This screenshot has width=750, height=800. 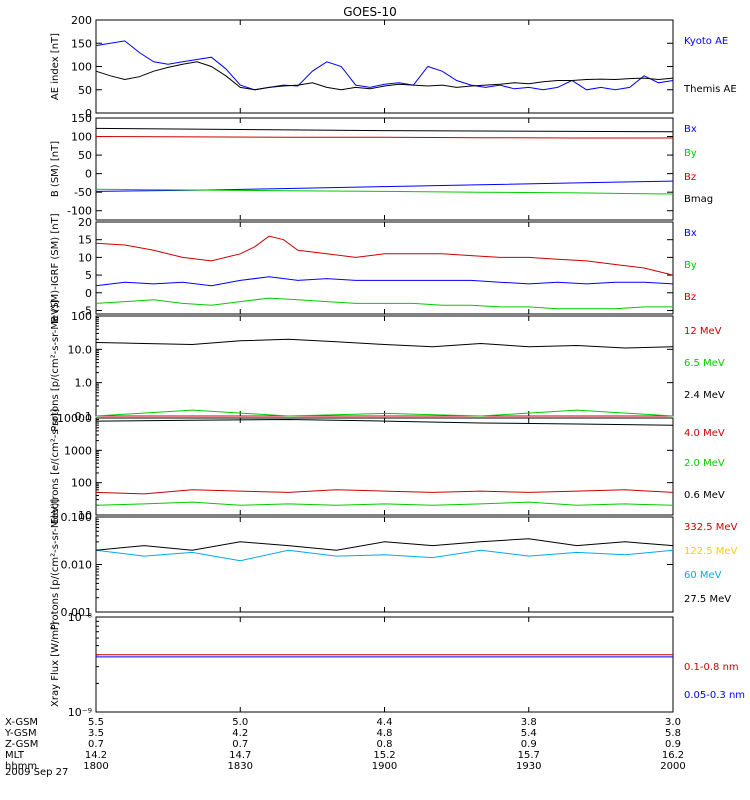 I want to click on ephemeris-value: 1800, so click(x=95, y=766).